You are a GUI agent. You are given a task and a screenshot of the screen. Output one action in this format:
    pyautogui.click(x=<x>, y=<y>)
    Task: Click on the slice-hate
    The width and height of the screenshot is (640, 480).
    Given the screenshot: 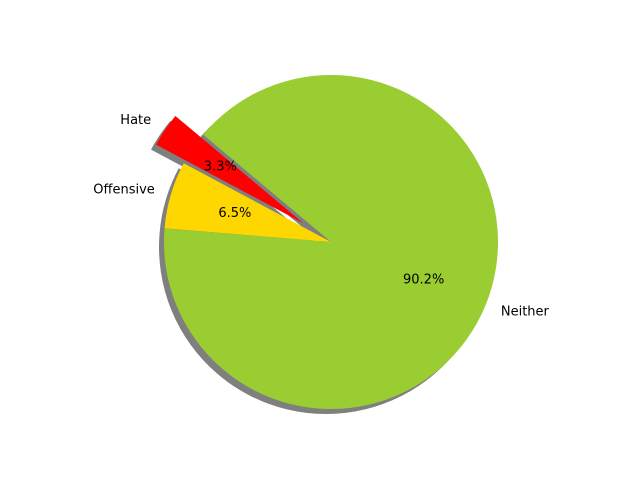 What is the action you would take?
    pyautogui.click(x=230, y=169)
    